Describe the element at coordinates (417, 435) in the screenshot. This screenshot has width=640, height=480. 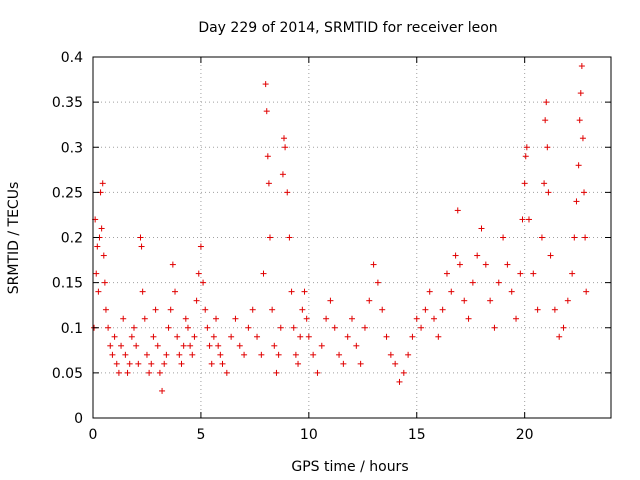
I see `x-tick-label: 15` at that location.